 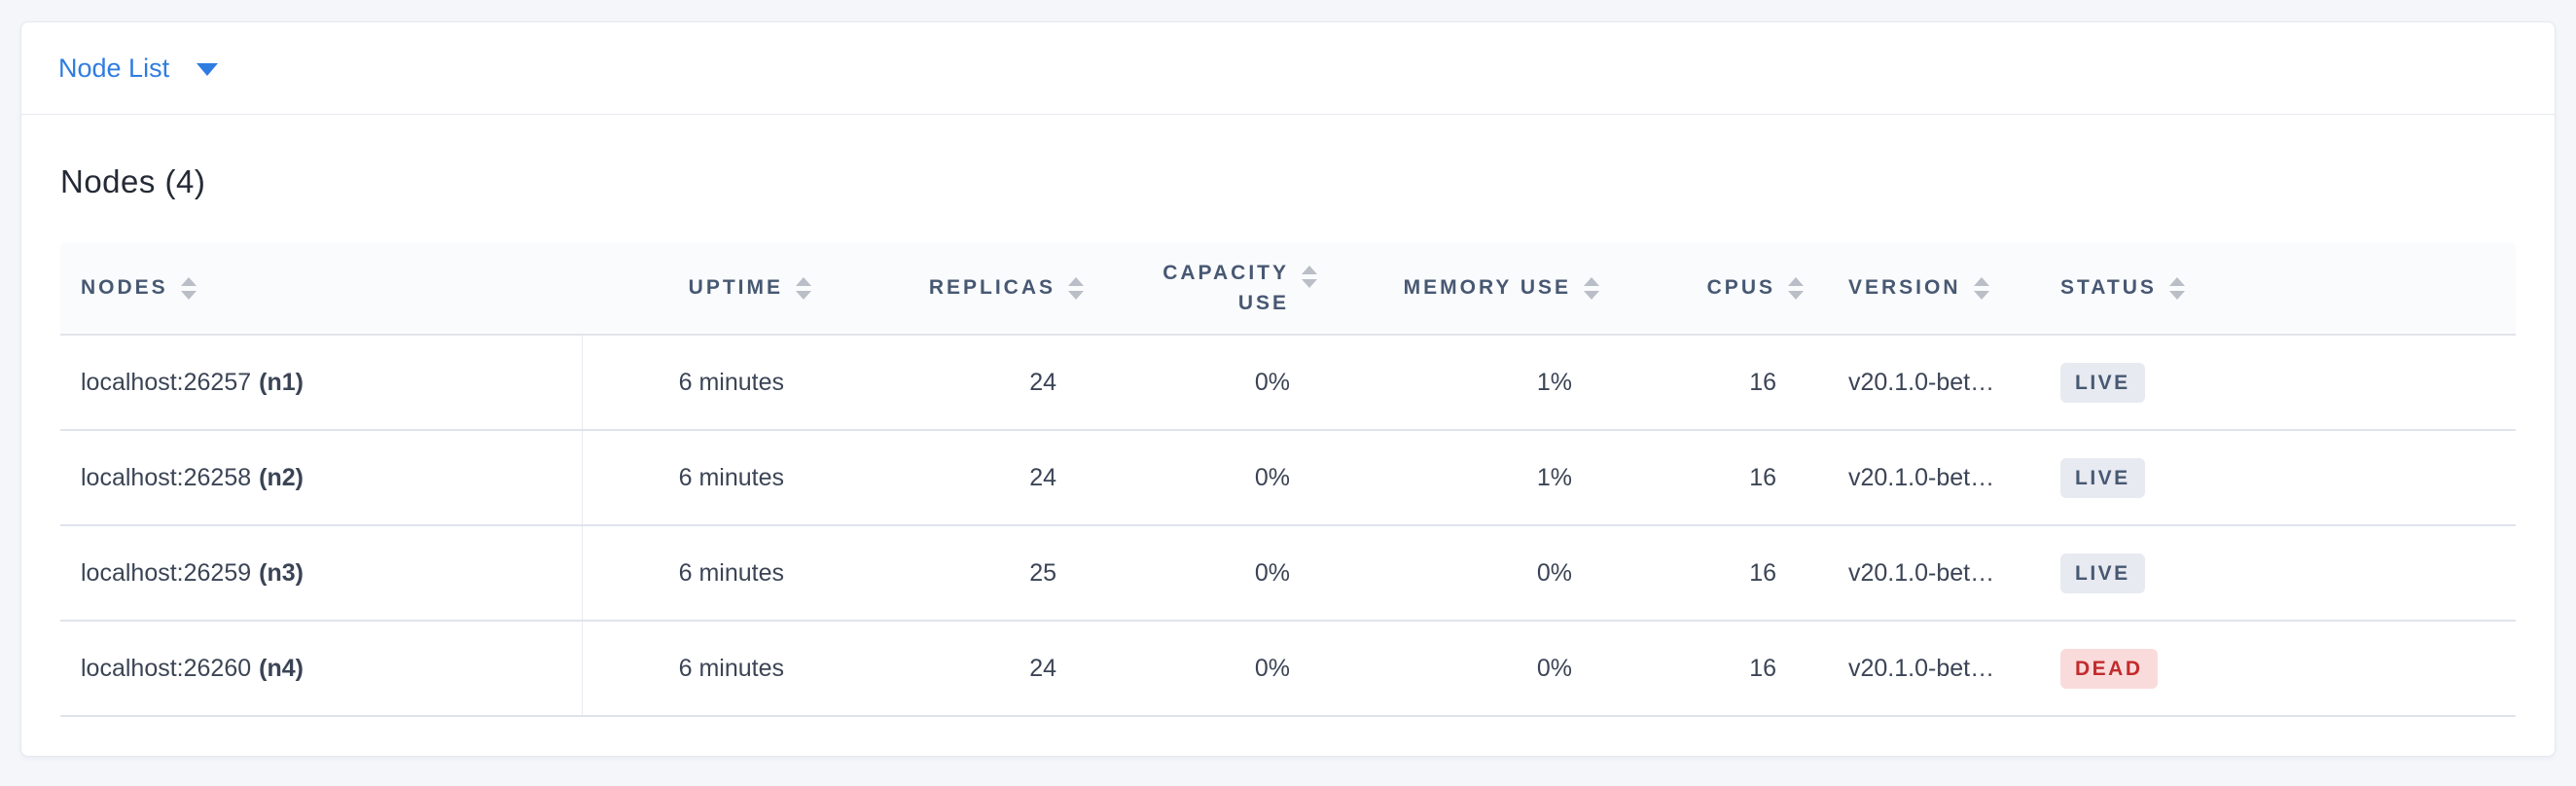 I want to click on column-header-replicas: REPLICAS, so click(x=961, y=289).